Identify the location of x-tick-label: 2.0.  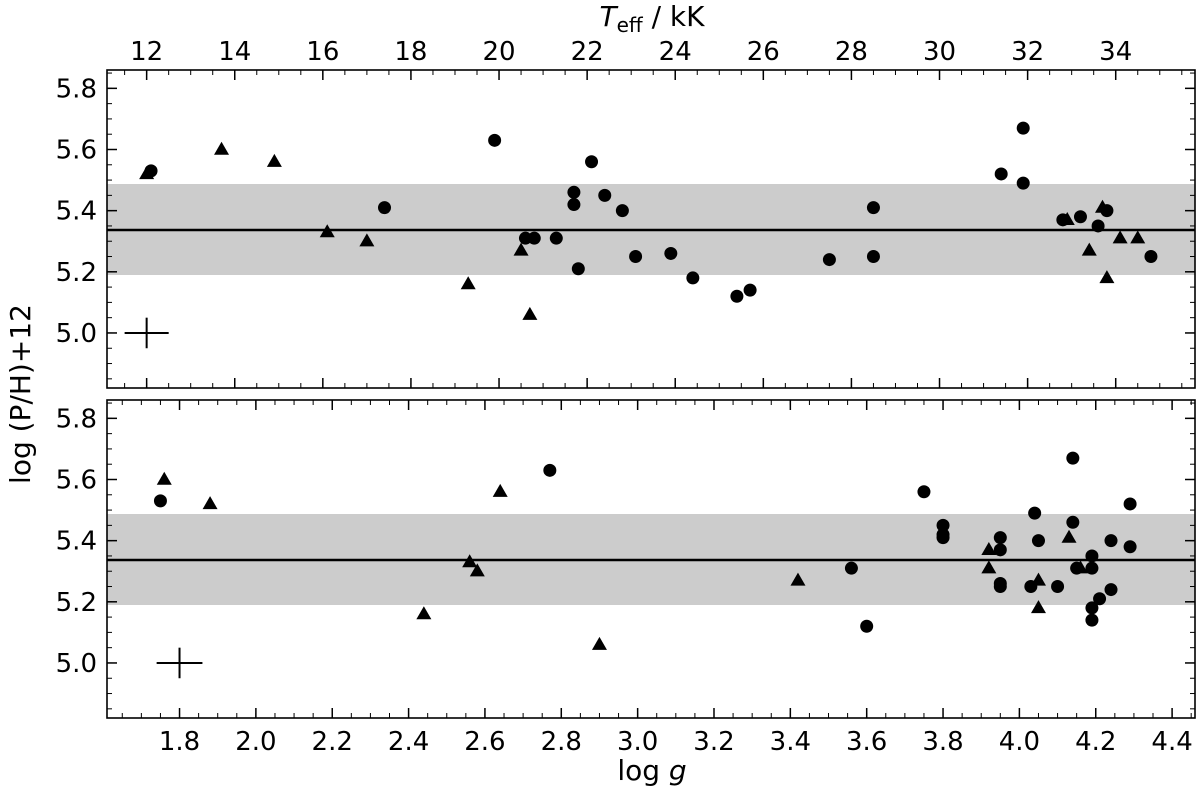
(255, 742).